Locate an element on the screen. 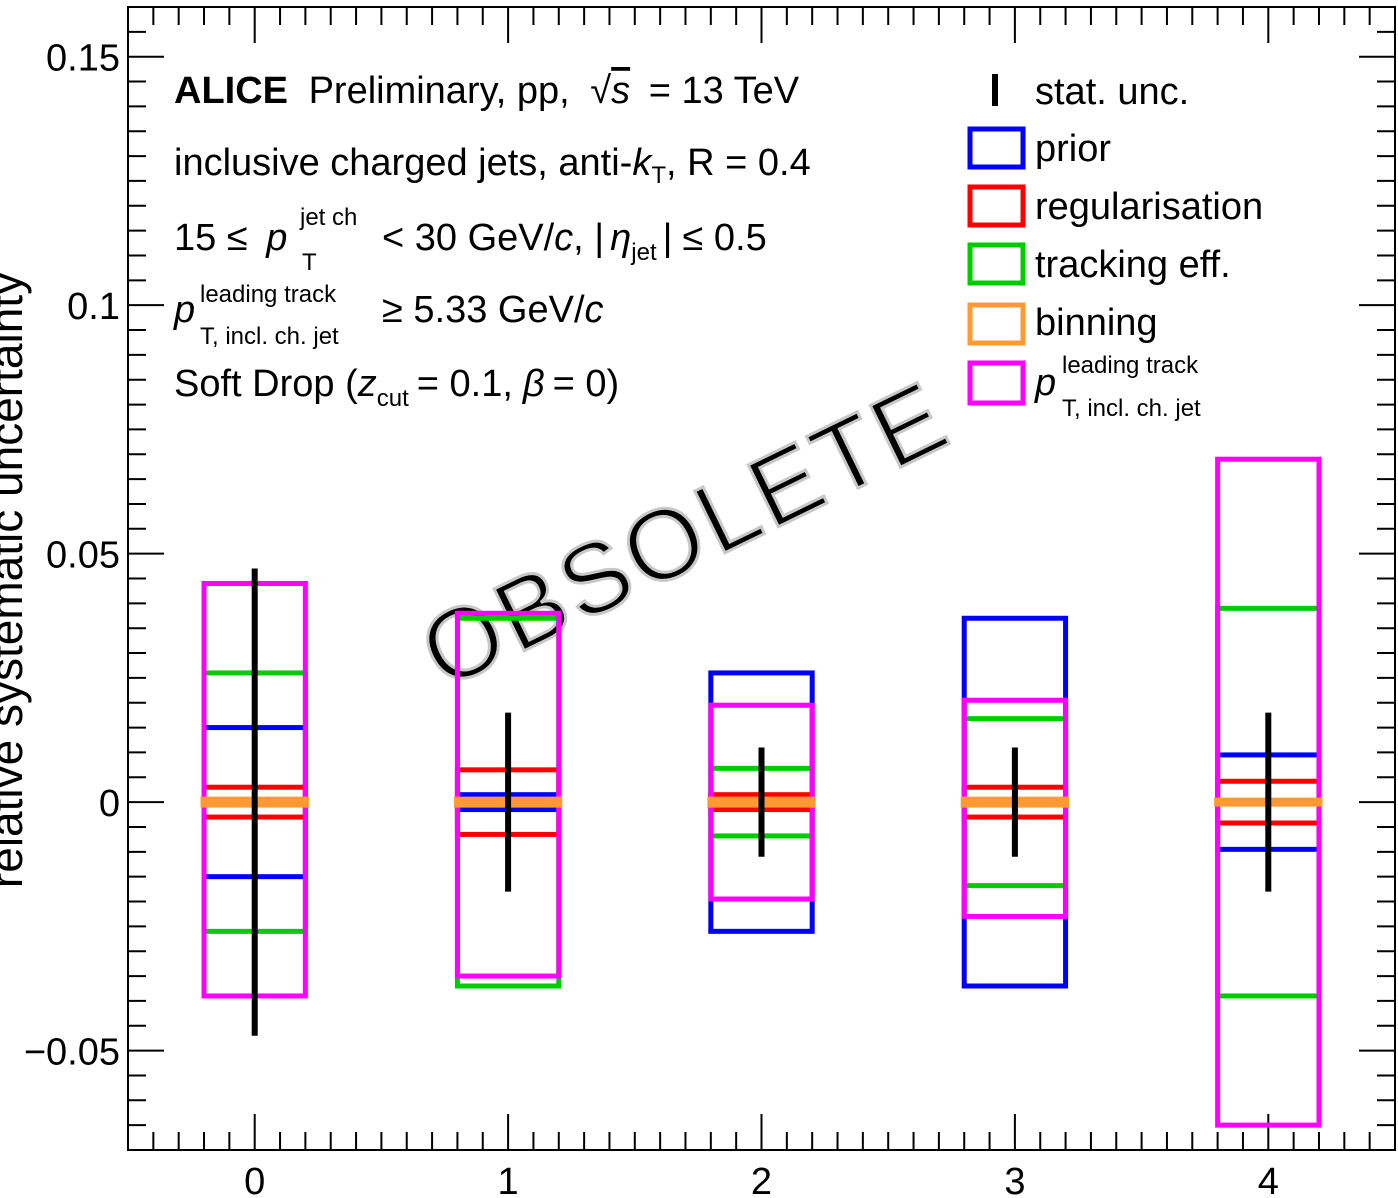  legend-stat-marker is located at coordinates (995, 90).